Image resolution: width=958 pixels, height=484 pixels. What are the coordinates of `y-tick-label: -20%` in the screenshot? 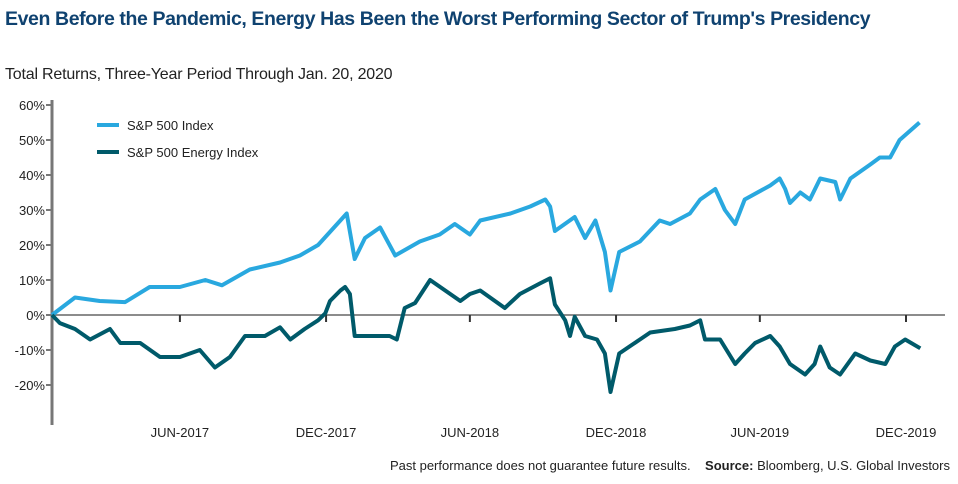 It's located at (30, 385).